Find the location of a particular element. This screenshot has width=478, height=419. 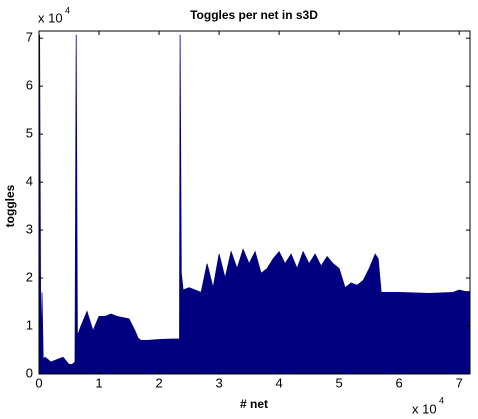

y-tick-label: 2 is located at coordinates (29, 276).